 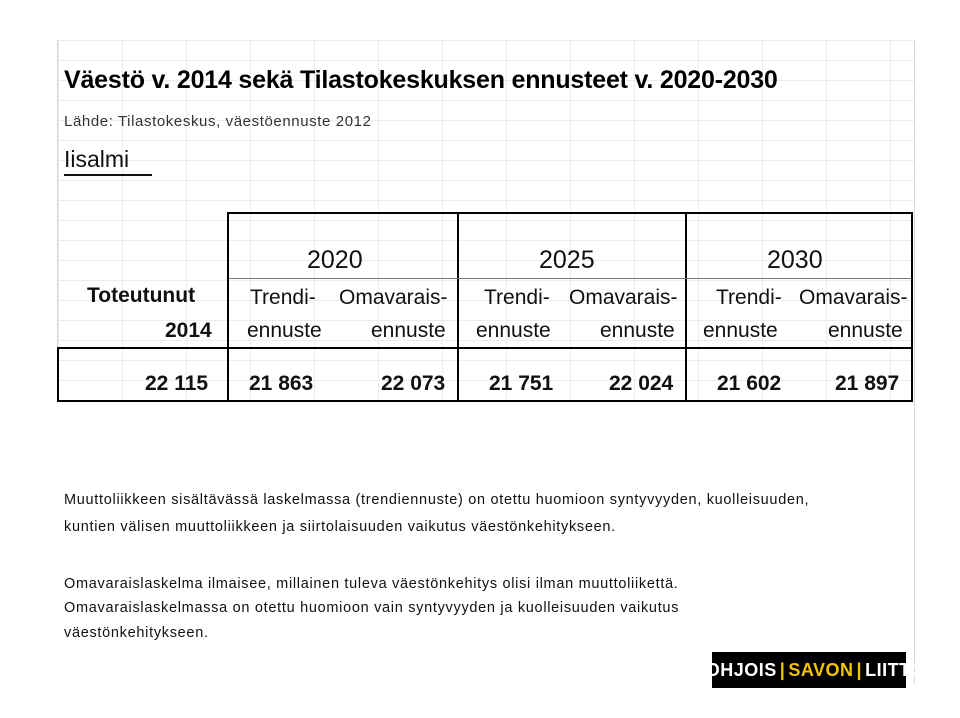 What do you see at coordinates (641, 383) in the screenshot?
I see `value-self-2025: 22 024` at bounding box center [641, 383].